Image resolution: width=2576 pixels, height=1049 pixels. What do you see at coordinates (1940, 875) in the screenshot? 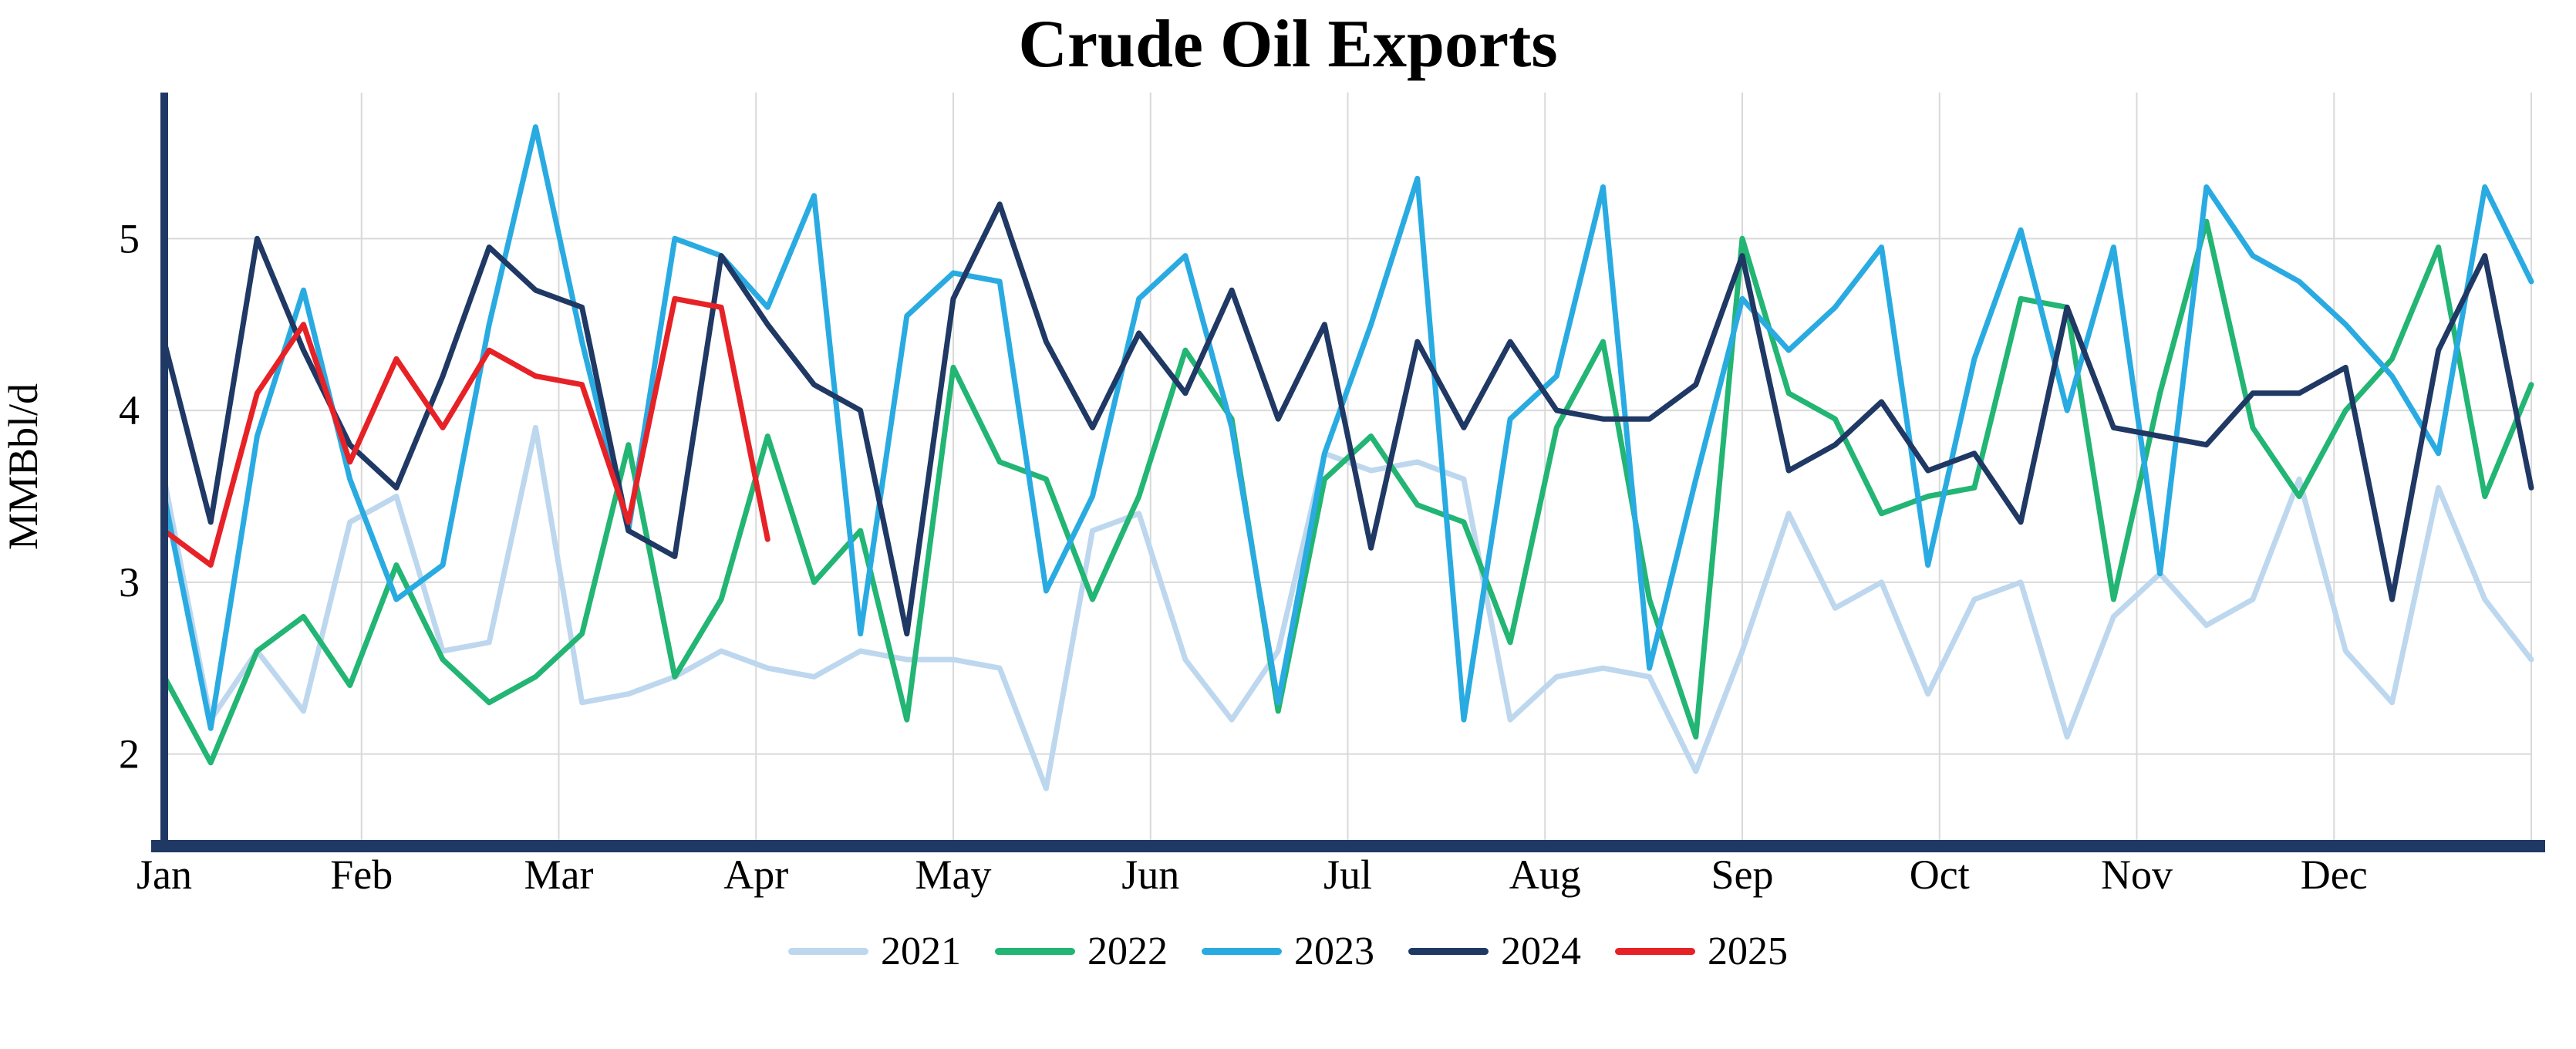
I see `x-month-label: Oct` at bounding box center [1940, 875].